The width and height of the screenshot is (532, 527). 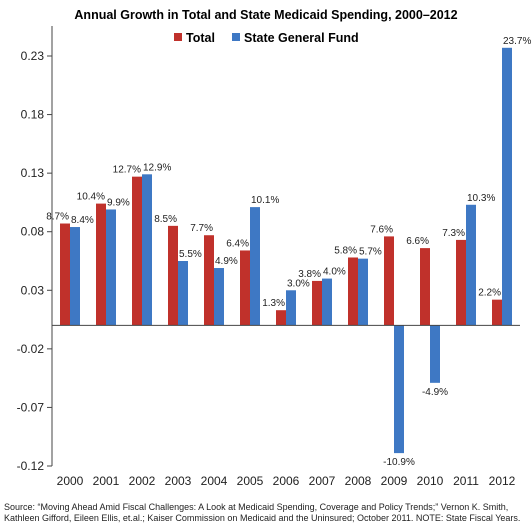 I want to click on data-label: 4.9%, so click(x=226, y=261).